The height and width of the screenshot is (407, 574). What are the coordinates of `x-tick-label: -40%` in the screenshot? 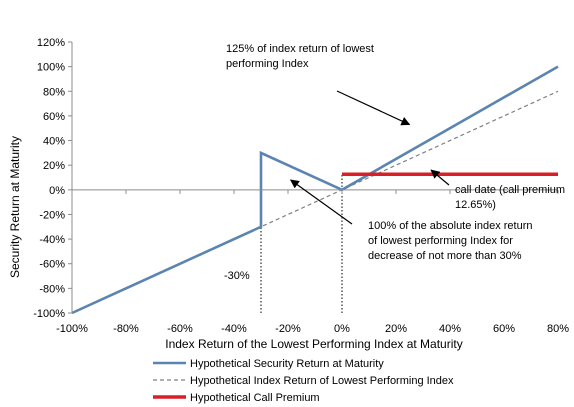 It's located at (234, 329).